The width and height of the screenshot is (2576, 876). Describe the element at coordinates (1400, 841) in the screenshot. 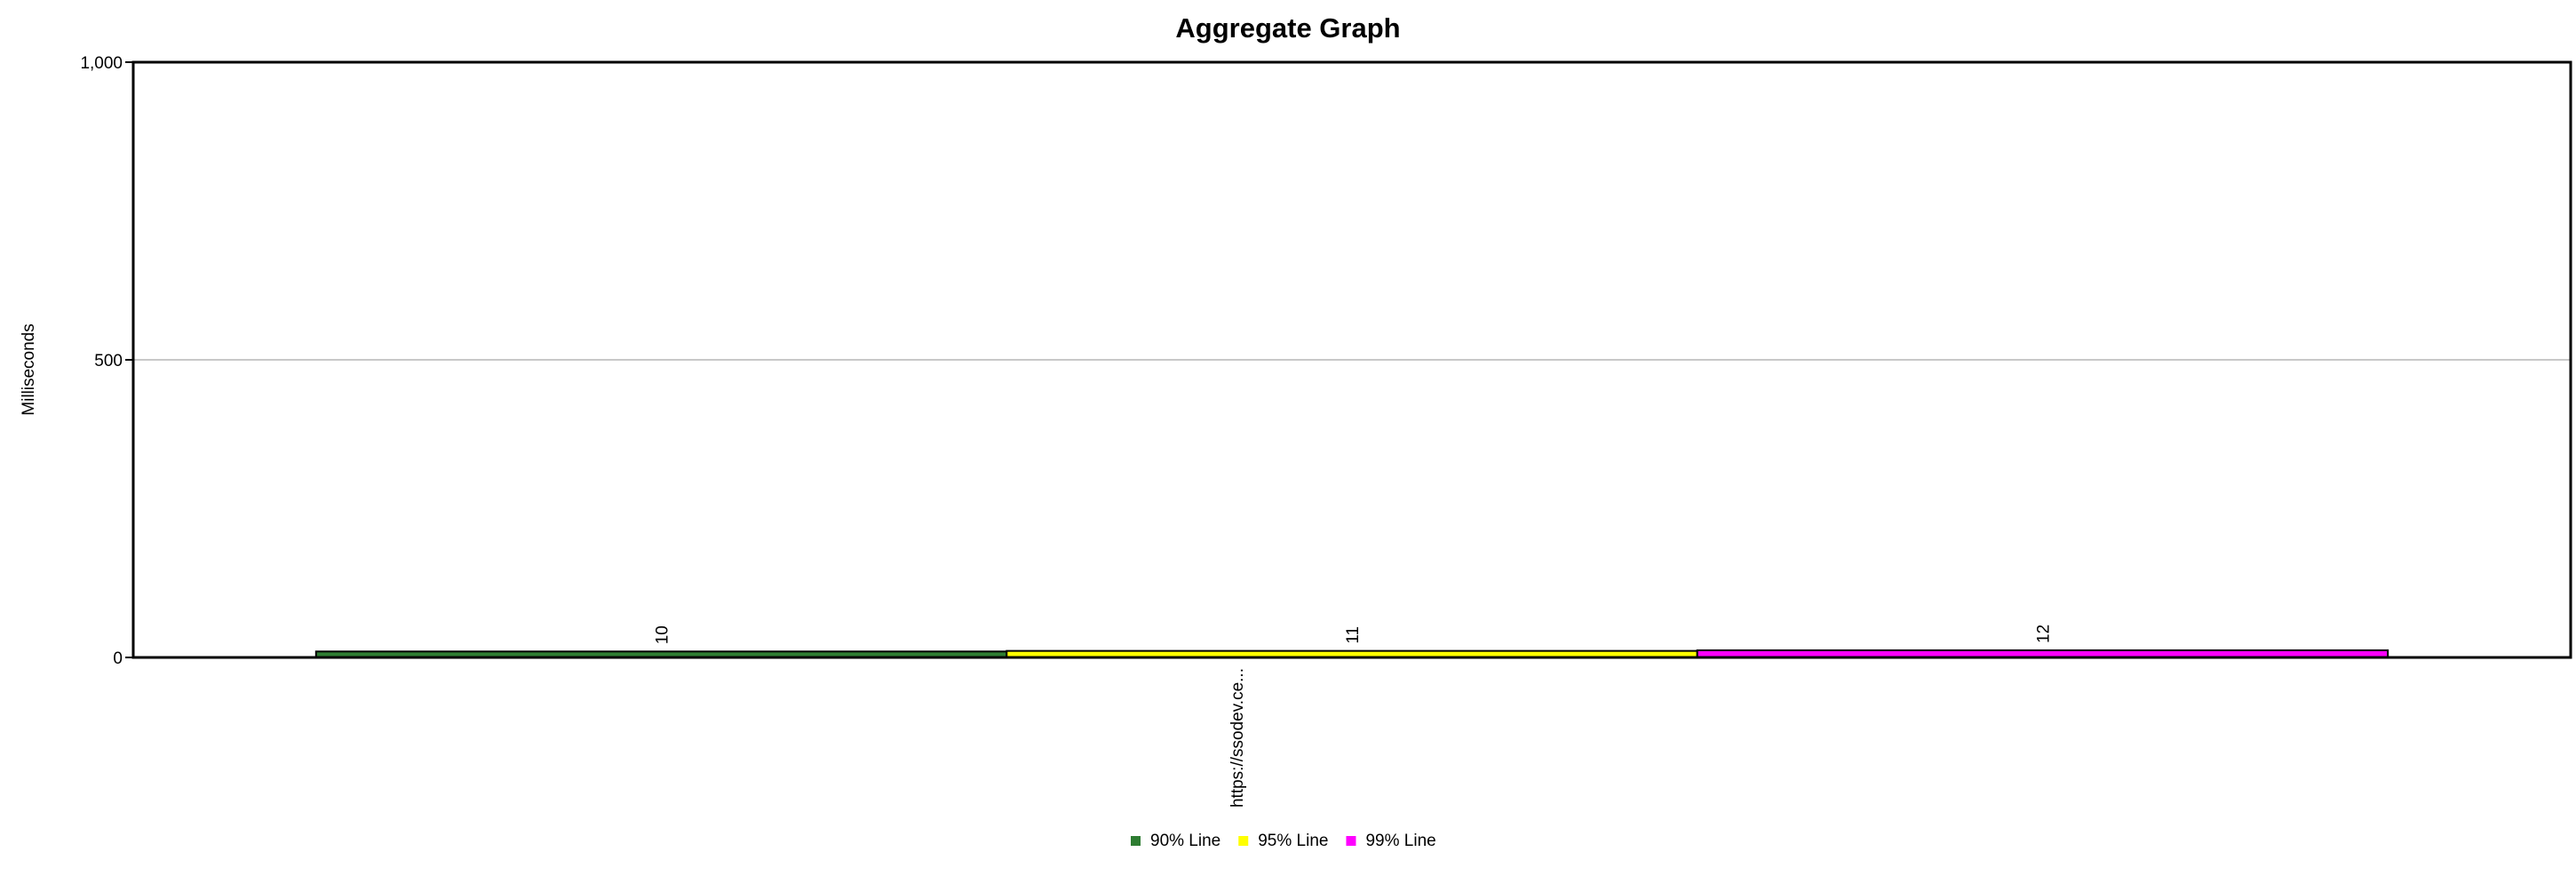

I see `legend-label-2: 99% Line` at that location.